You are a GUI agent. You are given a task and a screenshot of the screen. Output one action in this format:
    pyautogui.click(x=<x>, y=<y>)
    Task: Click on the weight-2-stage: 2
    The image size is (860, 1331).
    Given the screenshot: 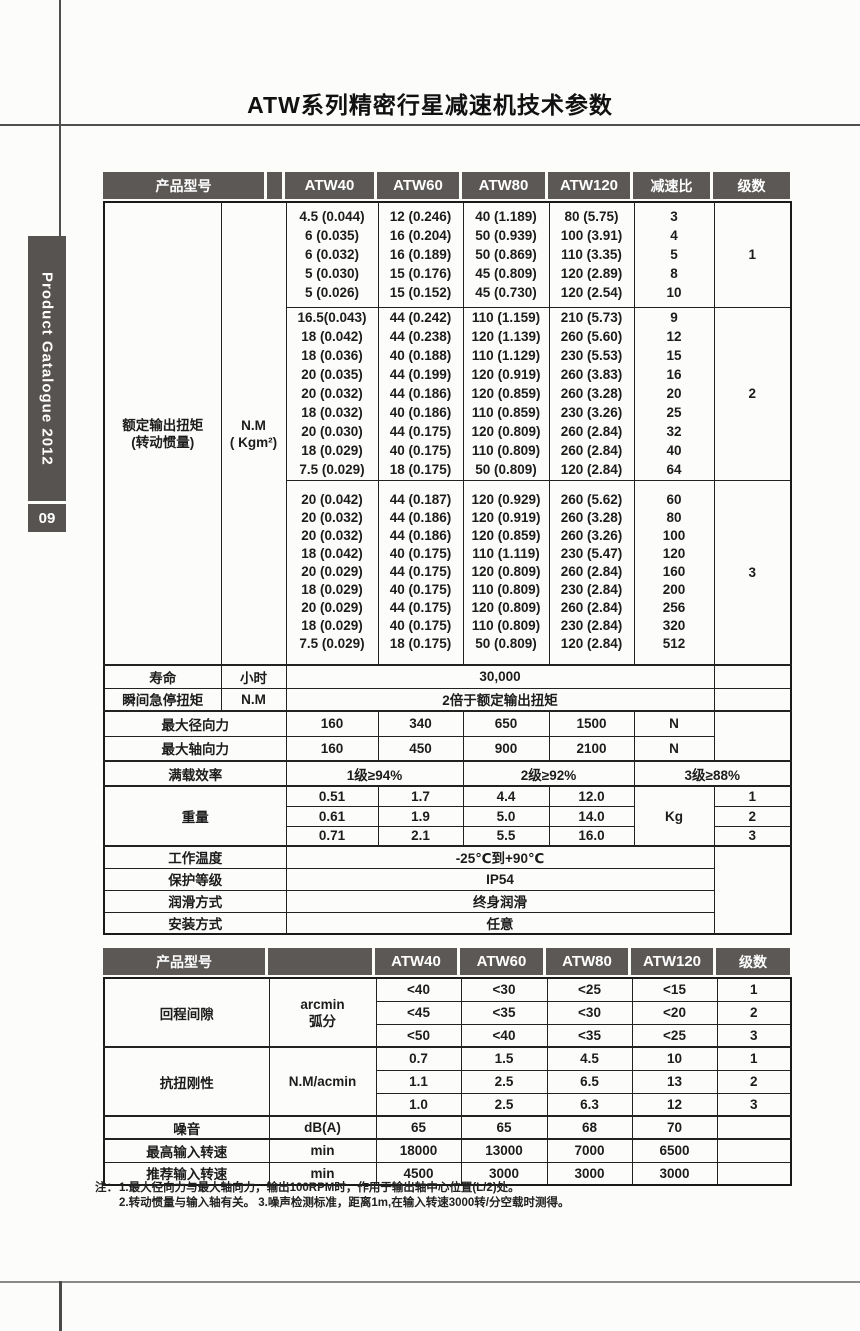 What is the action you would take?
    pyautogui.click(x=752, y=816)
    